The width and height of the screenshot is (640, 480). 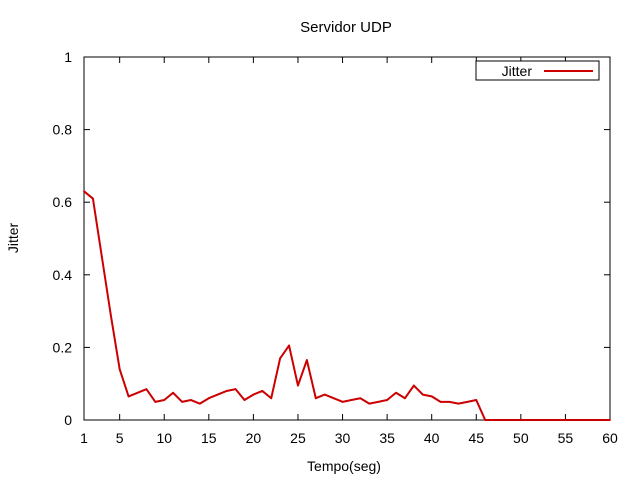 I want to click on x-tick-label: 15, so click(x=209, y=438).